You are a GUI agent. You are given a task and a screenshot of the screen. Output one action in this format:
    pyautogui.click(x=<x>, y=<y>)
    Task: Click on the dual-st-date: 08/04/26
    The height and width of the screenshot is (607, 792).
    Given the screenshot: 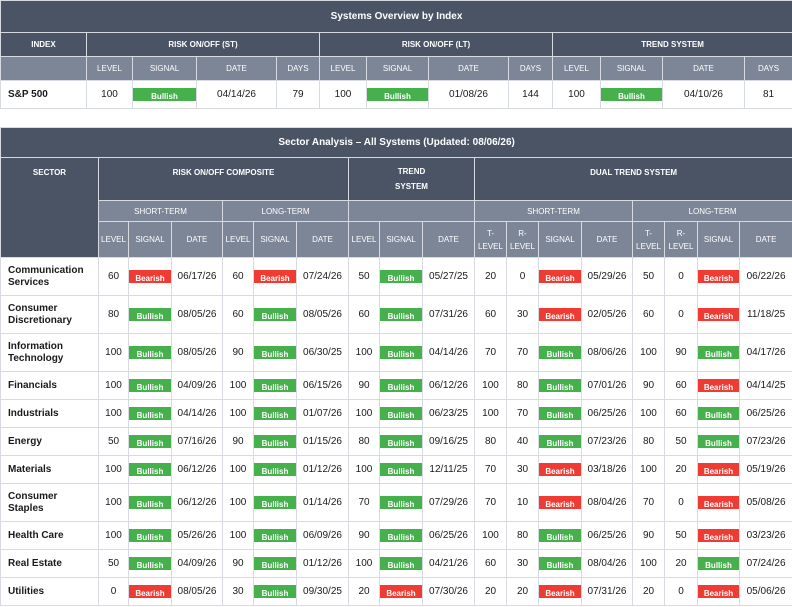 What is the action you would take?
    pyautogui.click(x=607, y=563)
    